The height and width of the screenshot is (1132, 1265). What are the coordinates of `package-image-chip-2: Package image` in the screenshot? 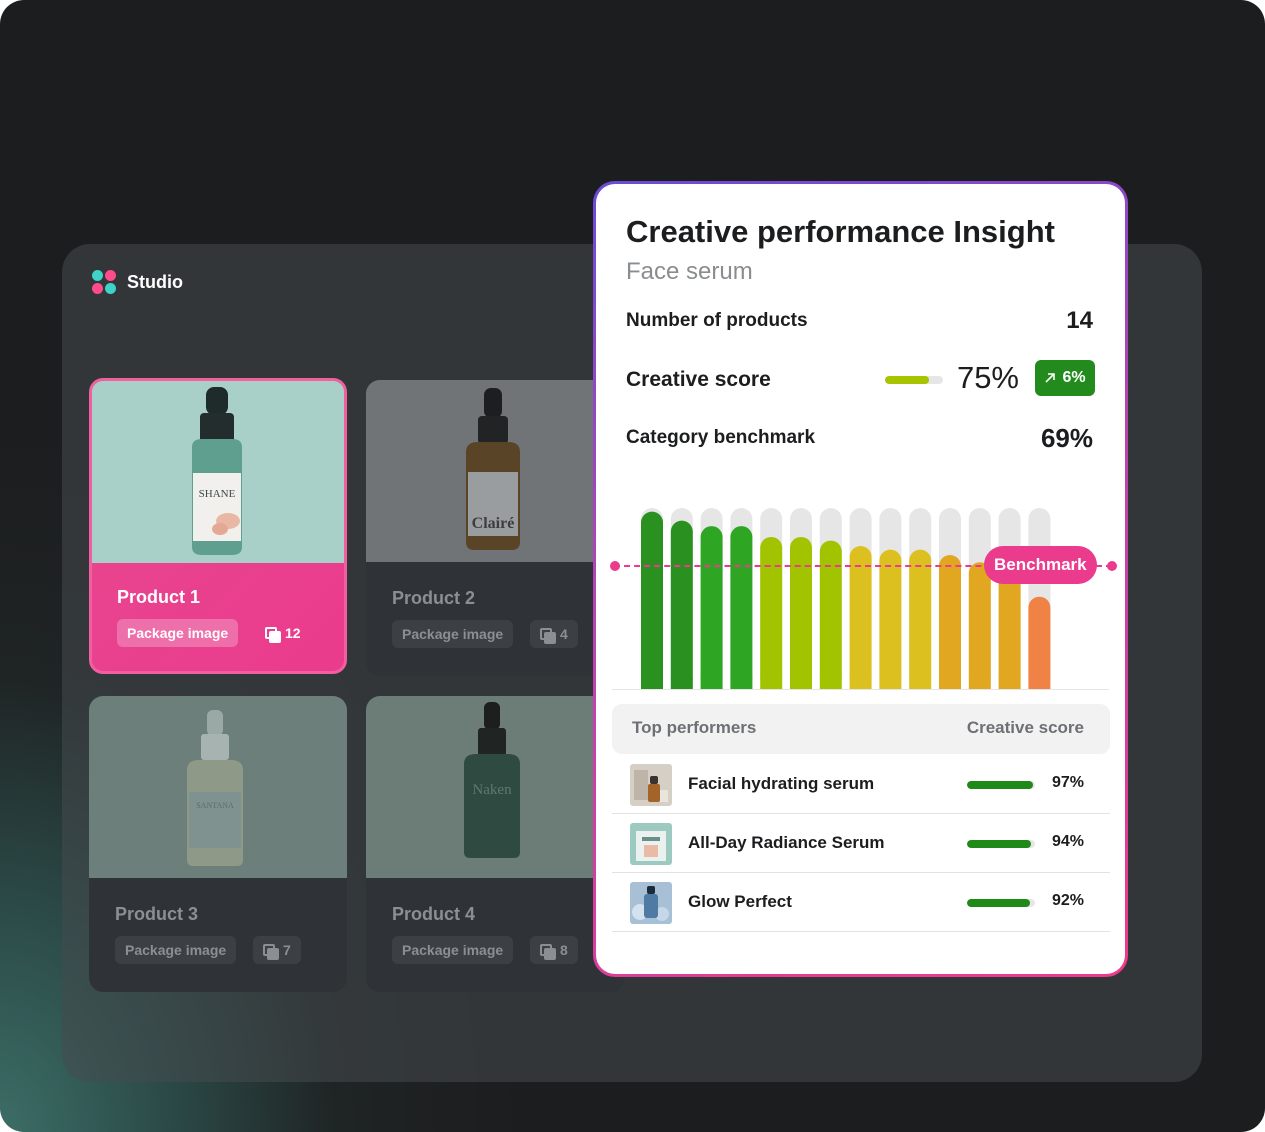 It's located at (453, 634).